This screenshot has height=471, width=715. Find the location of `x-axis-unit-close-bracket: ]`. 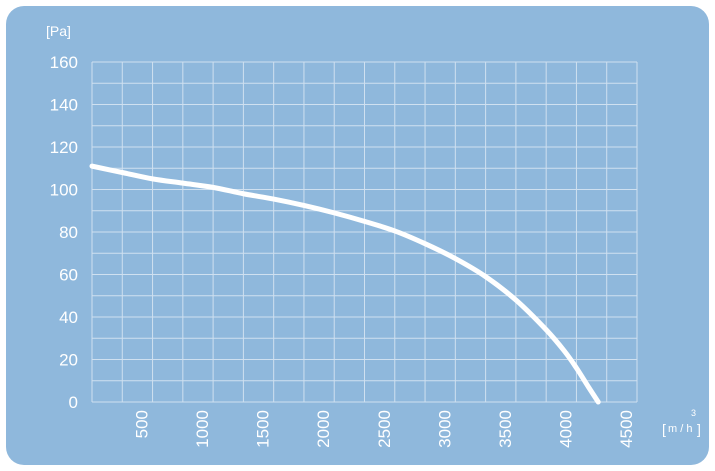

x-axis-unit-close-bracket: ] is located at coordinates (699, 429).